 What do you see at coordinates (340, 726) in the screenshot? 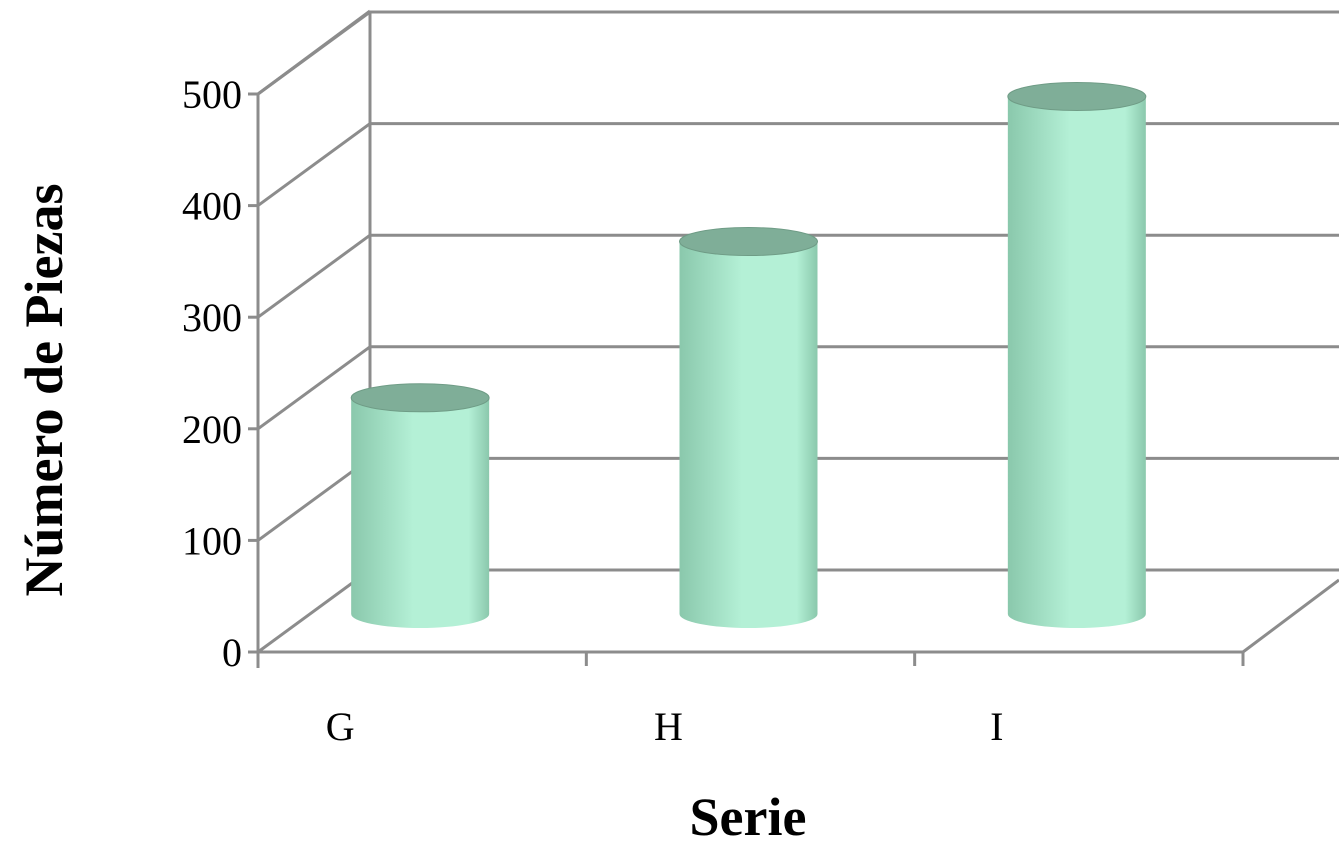
I see `x-tick-label: G` at bounding box center [340, 726].